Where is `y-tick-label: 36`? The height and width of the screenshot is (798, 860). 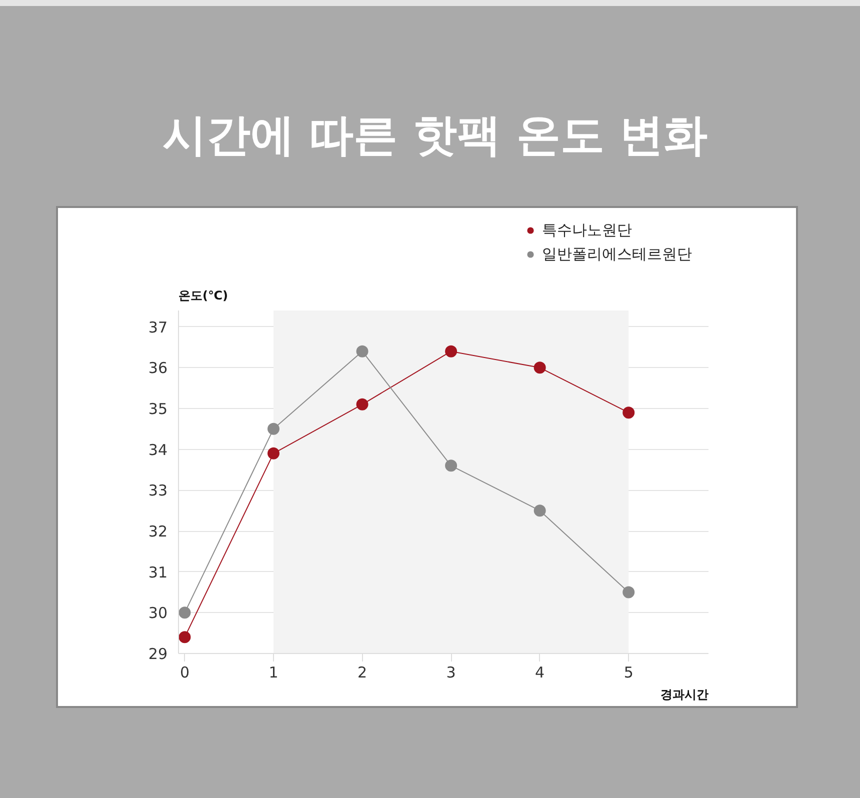 y-tick-label: 36 is located at coordinates (158, 368).